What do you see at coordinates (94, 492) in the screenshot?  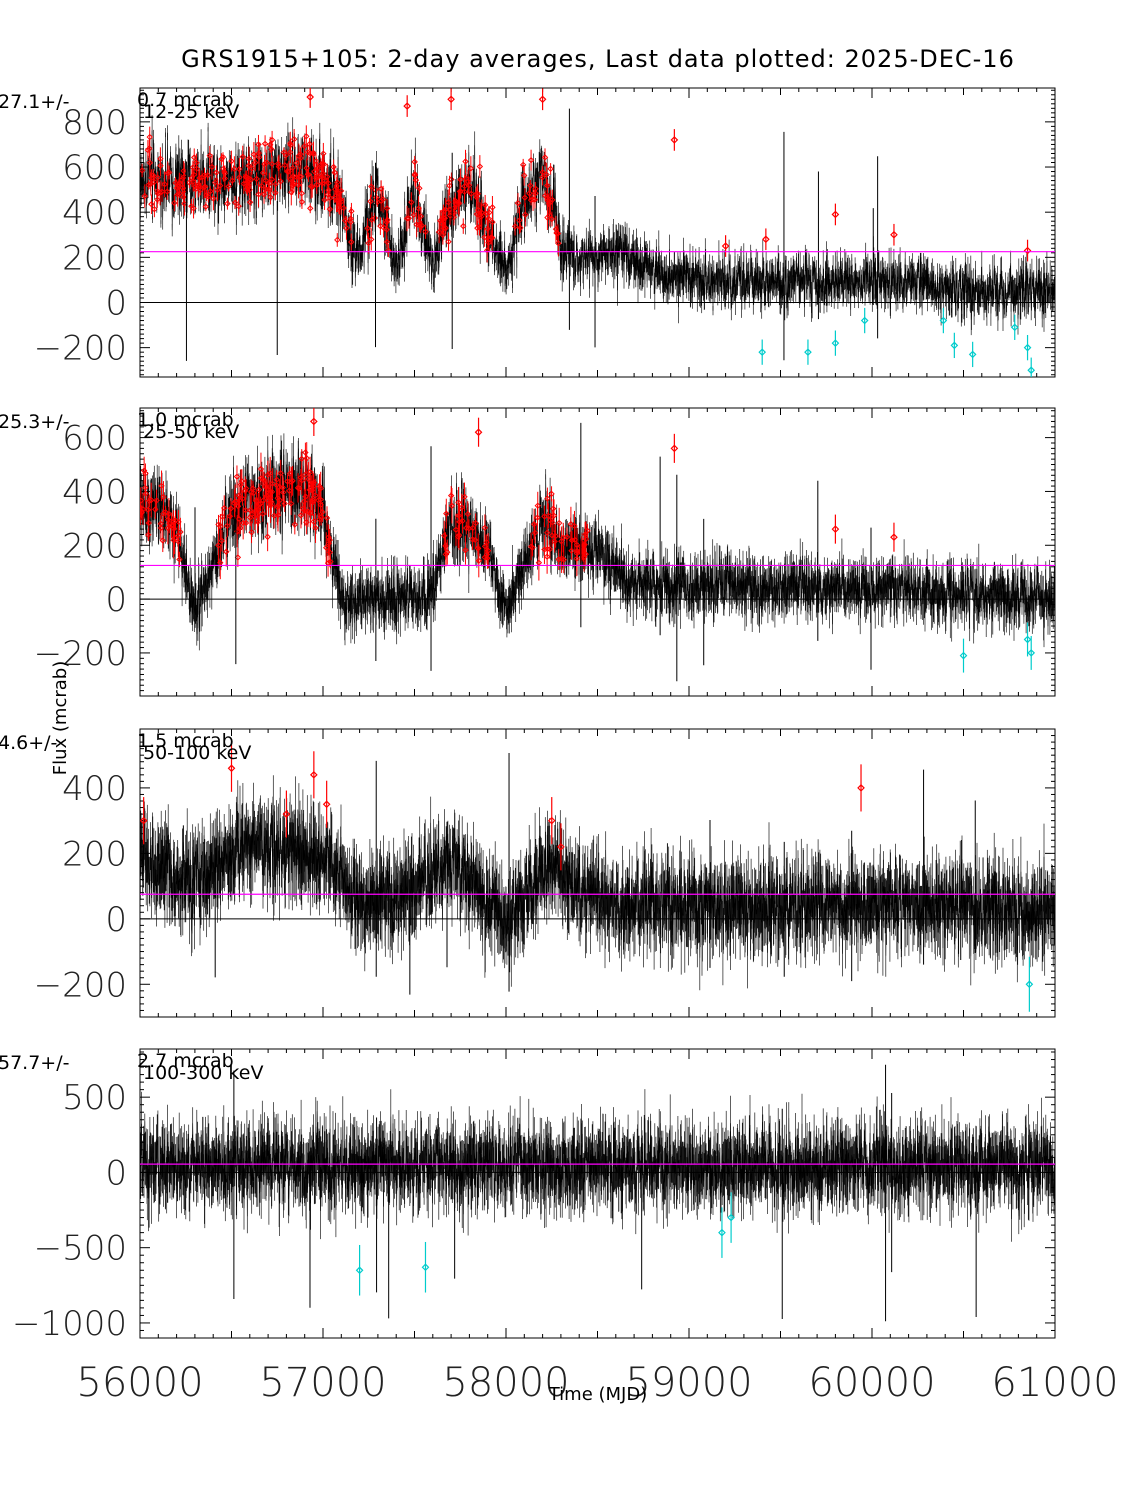 I see `y-tick-label: 400` at bounding box center [94, 492].